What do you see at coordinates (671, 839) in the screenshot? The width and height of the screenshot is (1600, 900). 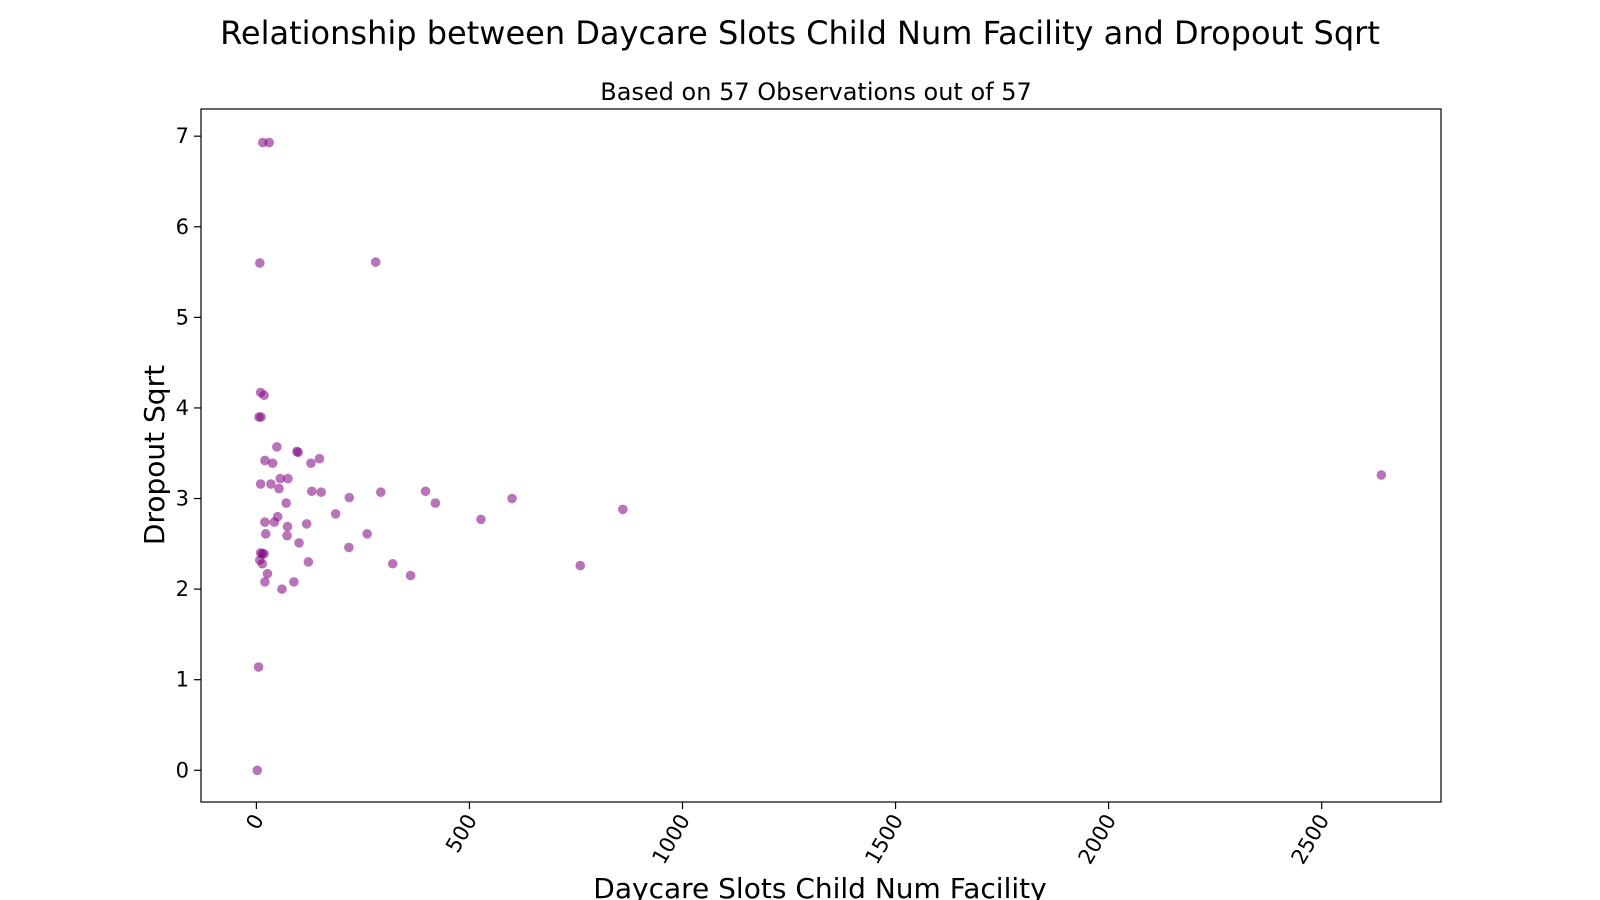 I see `x-tick-label: 1000` at bounding box center [671, 839].